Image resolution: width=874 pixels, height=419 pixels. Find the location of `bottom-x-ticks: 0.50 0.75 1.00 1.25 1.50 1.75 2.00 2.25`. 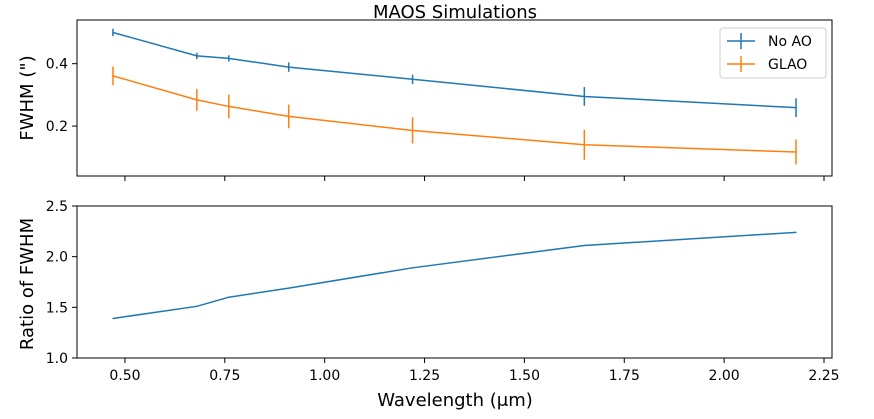

bottom-x-ticks: 0.50 0.75 1.00 1.25 1.50 1.75 2.00 2.25 is located at coordinates (474, 371).